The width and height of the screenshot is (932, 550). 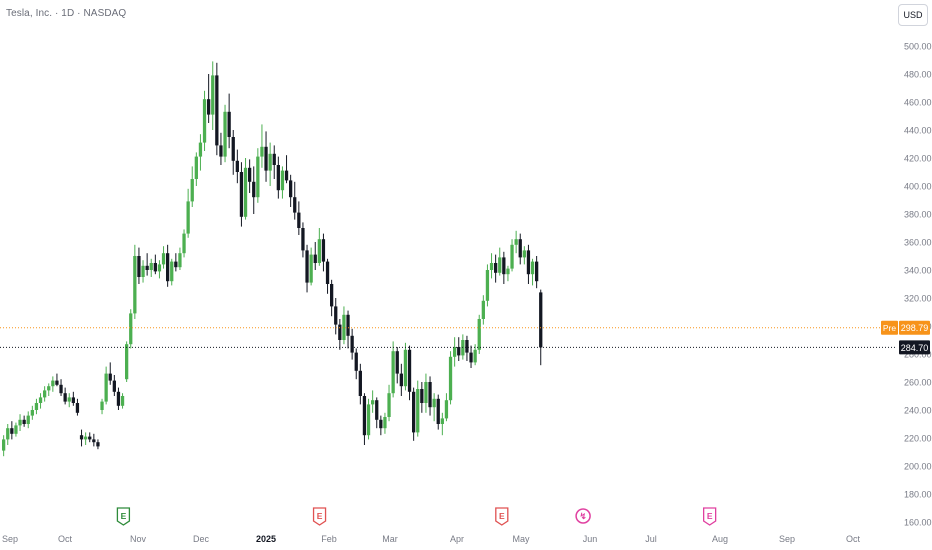 I want to click on price-tick-label: 240.00, so click(x=918, y=411).